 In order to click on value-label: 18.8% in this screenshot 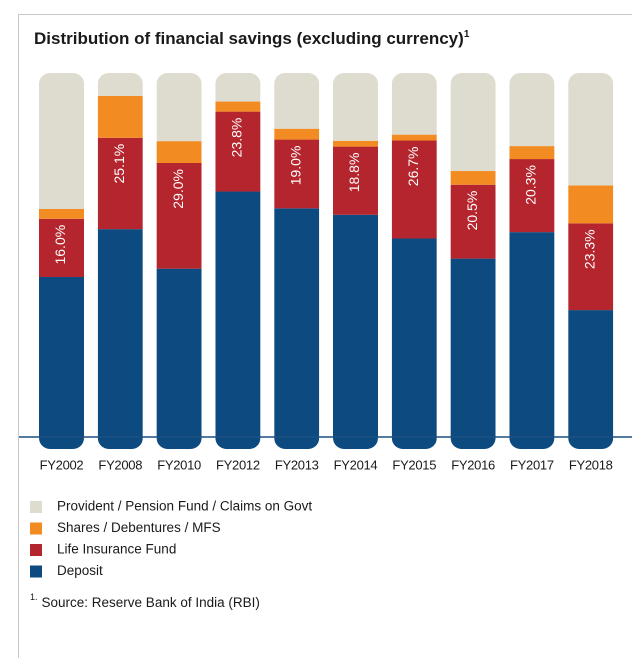, I will do `click(354, 173)`.